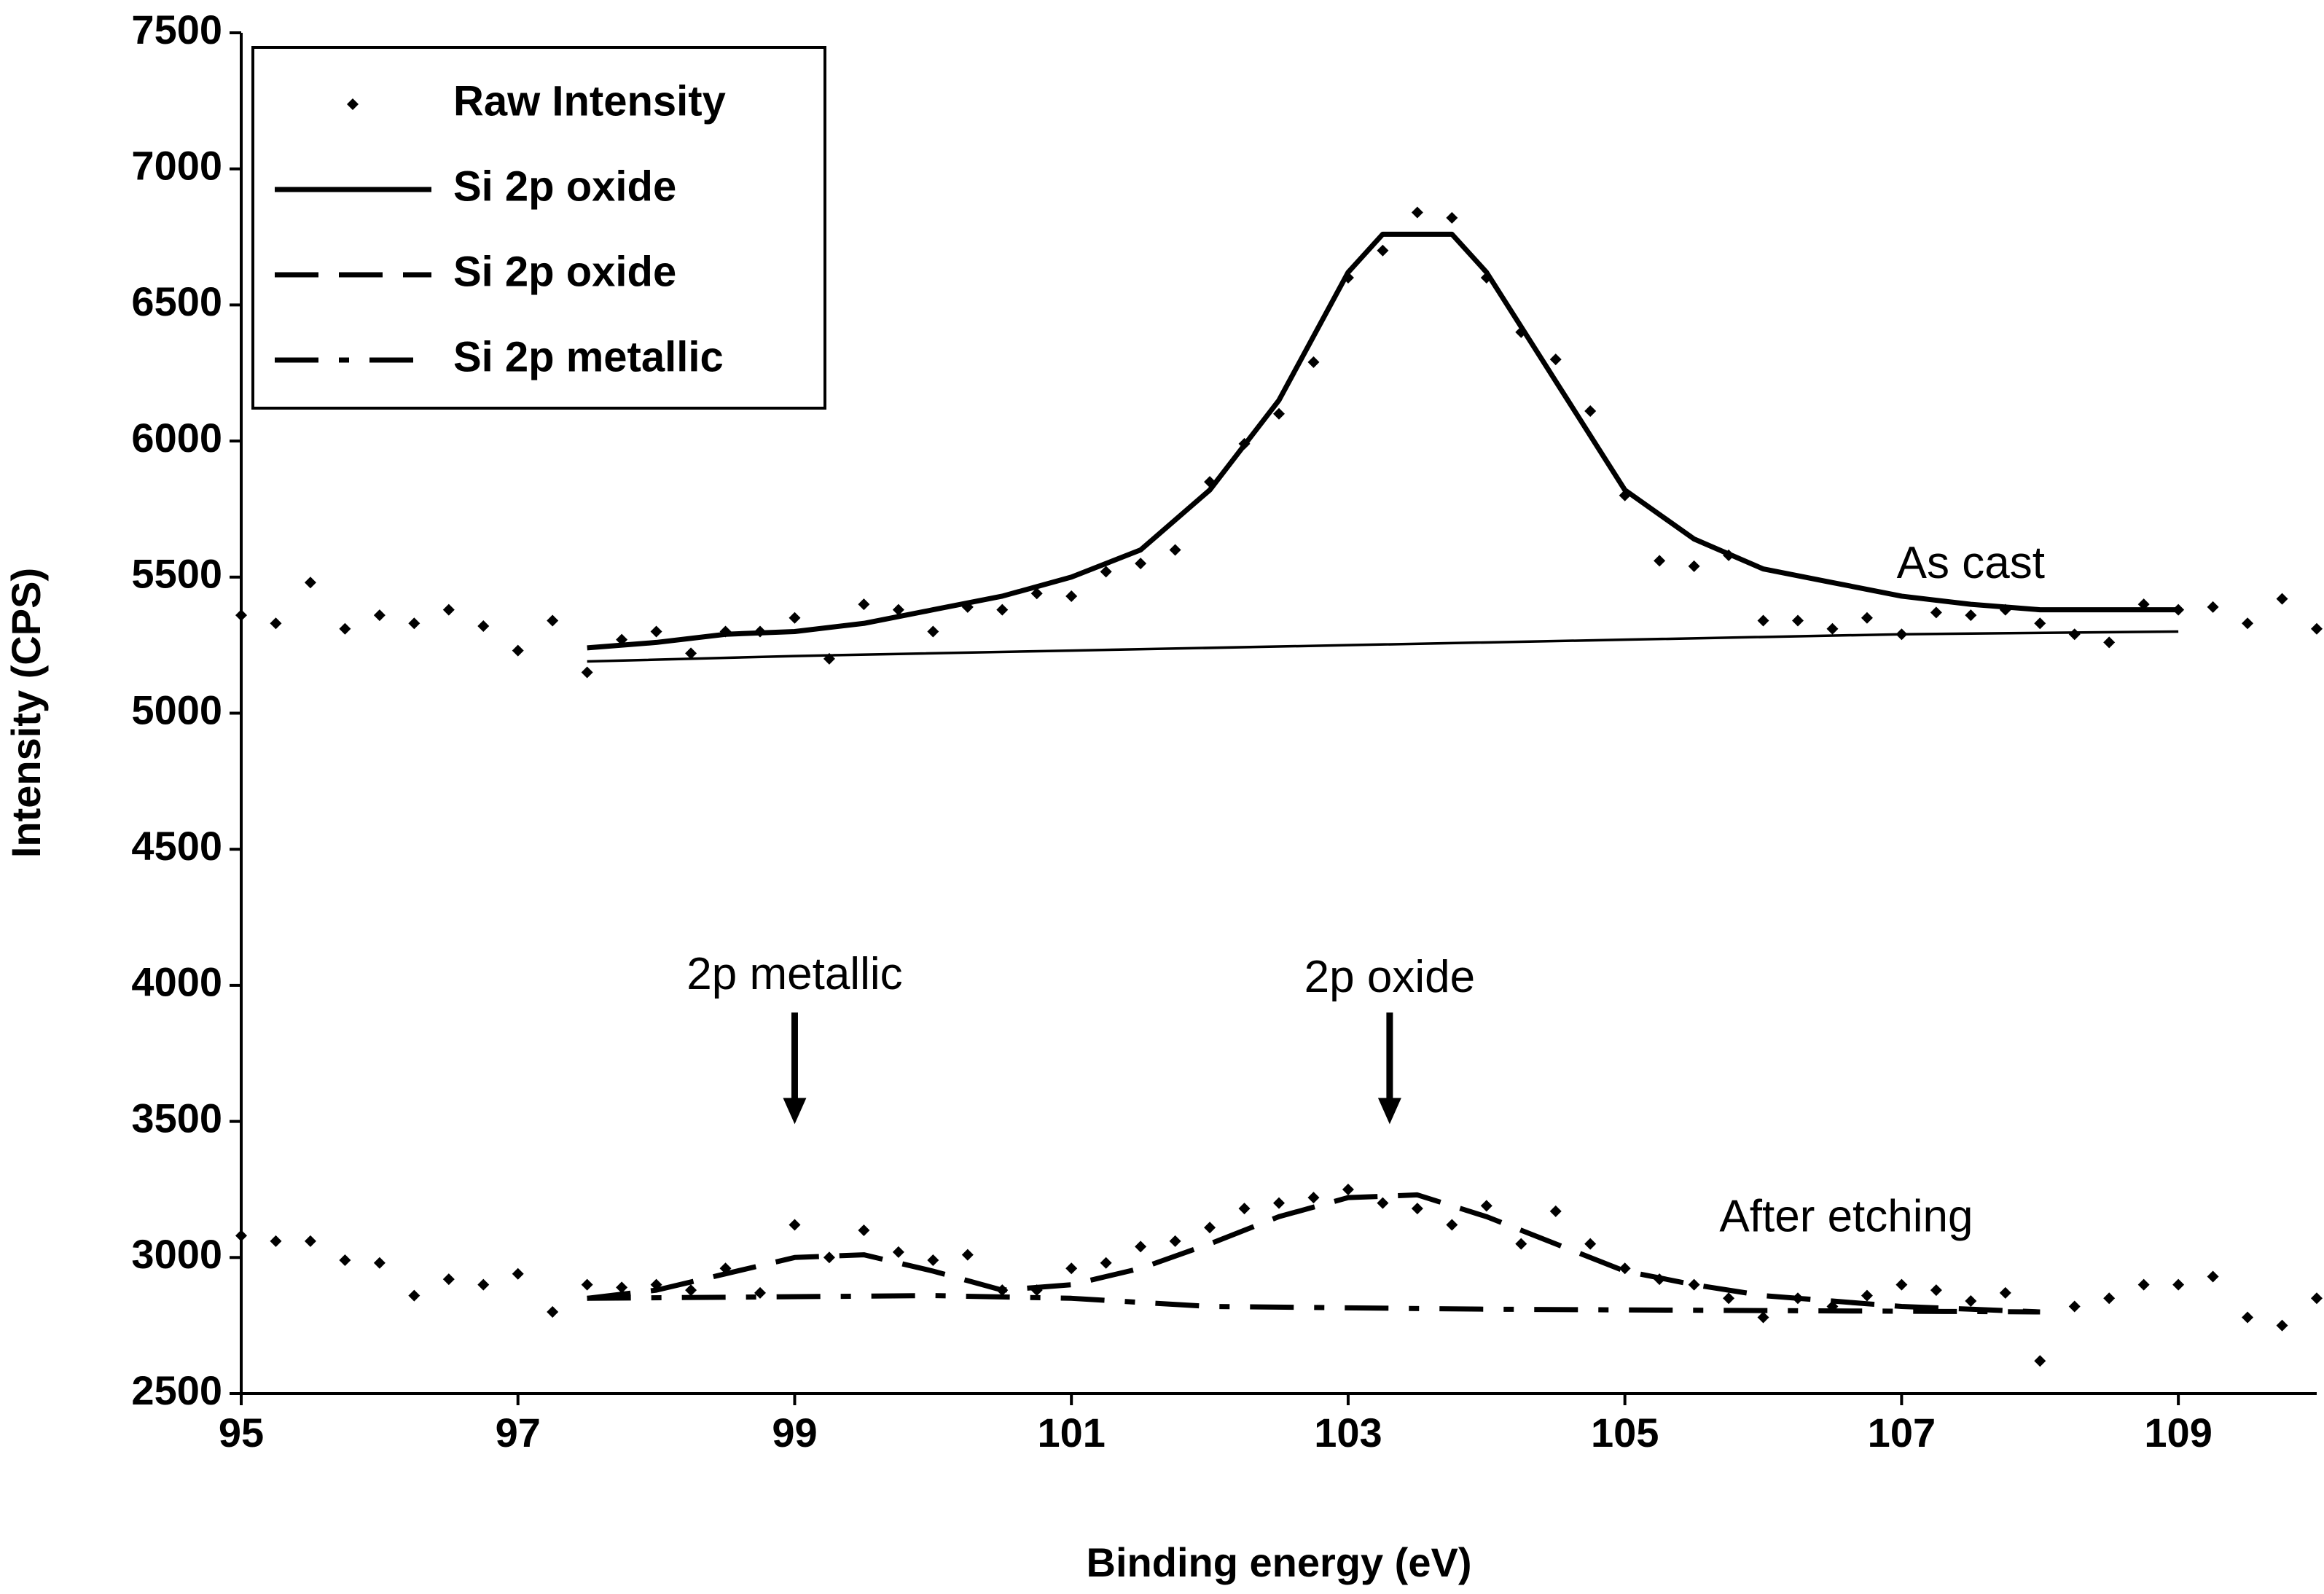 This screenshot has height=1594, width=2324. What do you see at coordinates (176, 846) in the screenshot?
I see `y-tick-label: 4500` at bounding box center [176, 846].